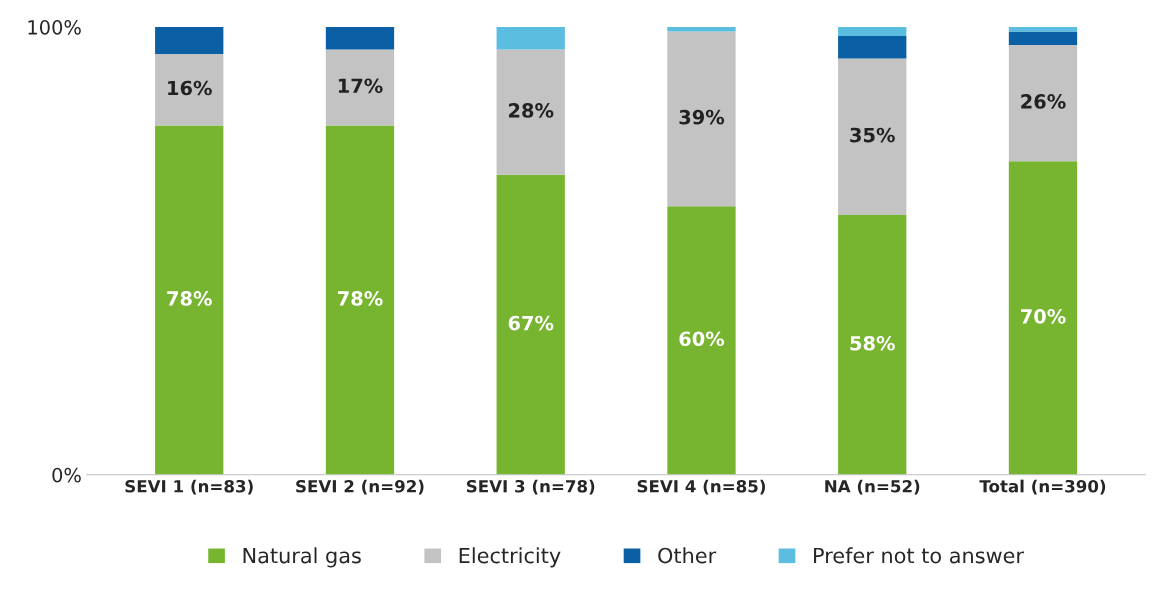 The width and height of the screenshot is (1157, 601). What do you see at coordinates (530, 487) in the screenshot?
I see `x-tick-label: SEVI 3 (n=78)` at bounding box center [530, 487].